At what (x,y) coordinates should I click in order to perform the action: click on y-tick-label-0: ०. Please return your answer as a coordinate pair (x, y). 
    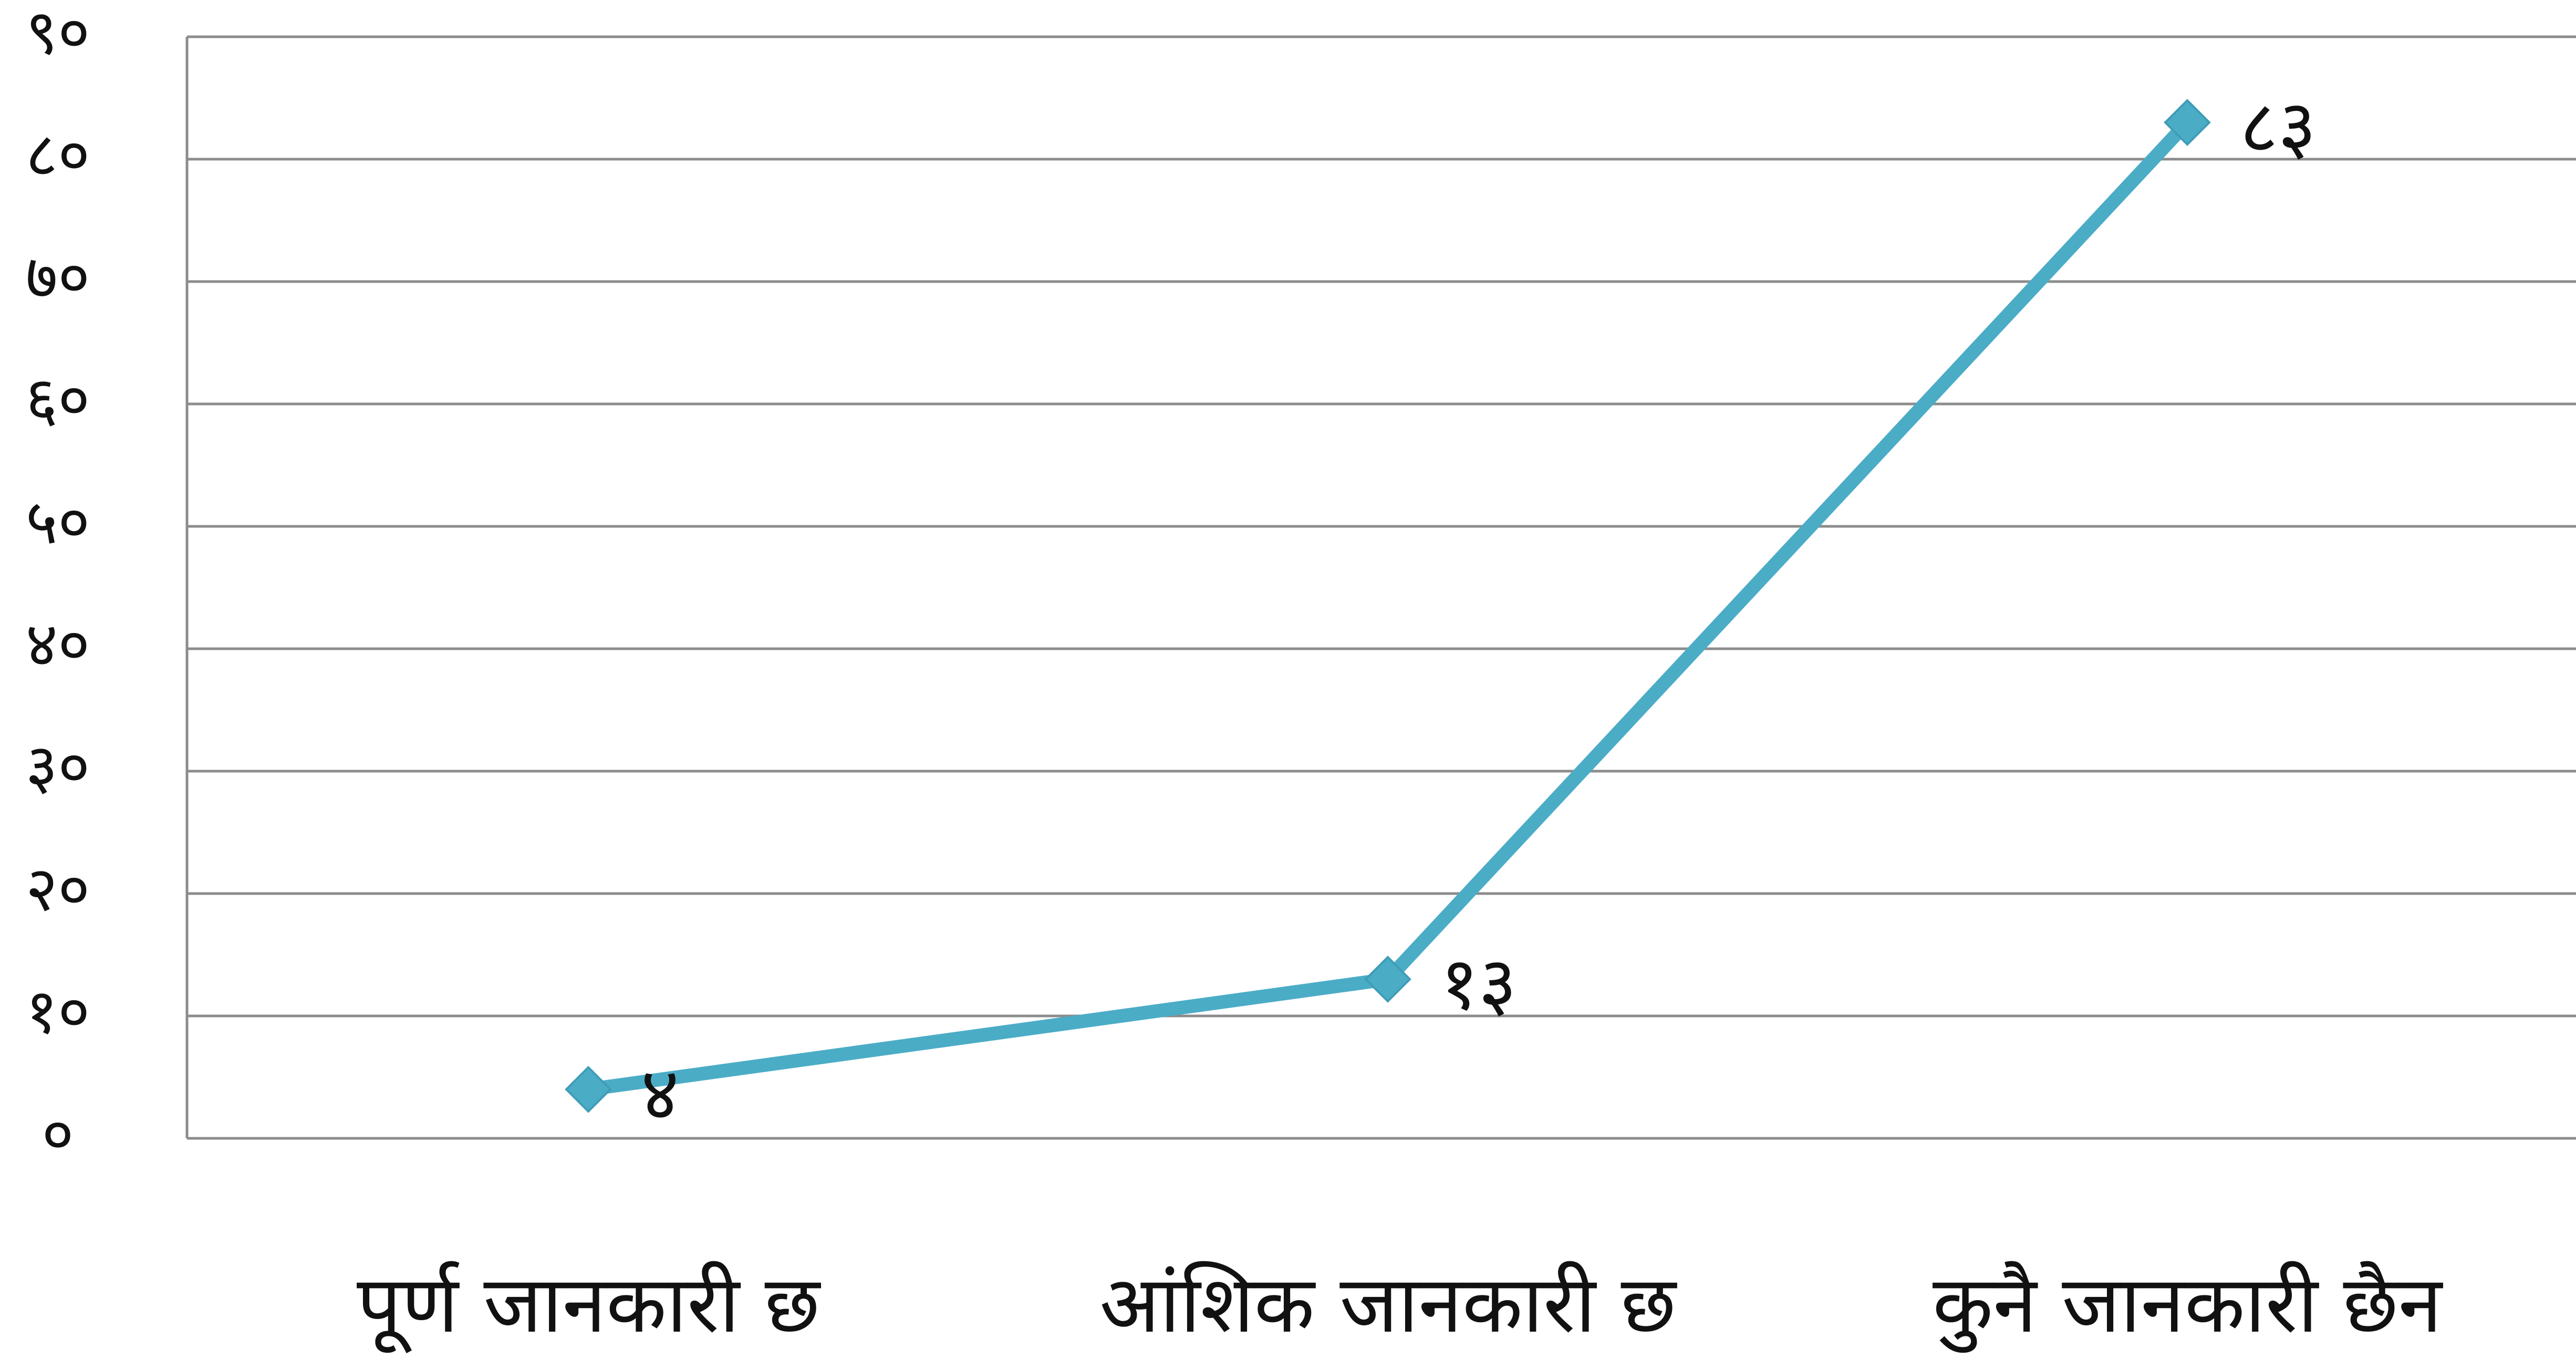
    Looking at the image, I should click on (57, 1133).